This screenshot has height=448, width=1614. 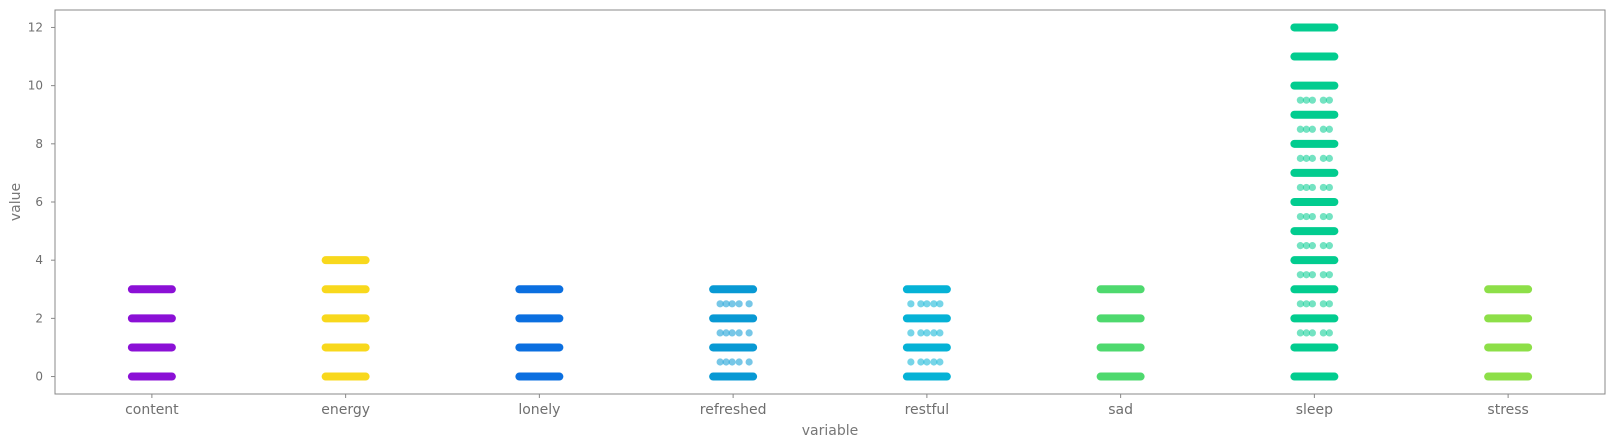 I want to click on series-restful, so click(x=926, y=333).